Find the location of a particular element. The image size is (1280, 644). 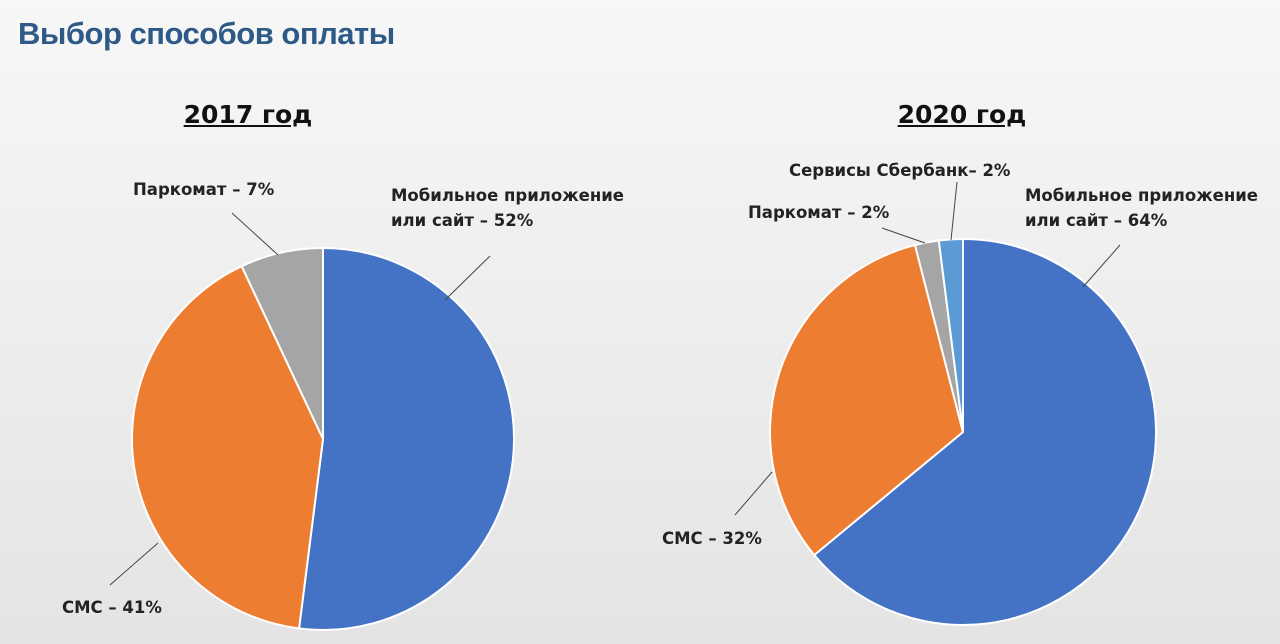

slice-label: Мобильное приложение или сайт – 64% is located at coordinates (1141, 208).